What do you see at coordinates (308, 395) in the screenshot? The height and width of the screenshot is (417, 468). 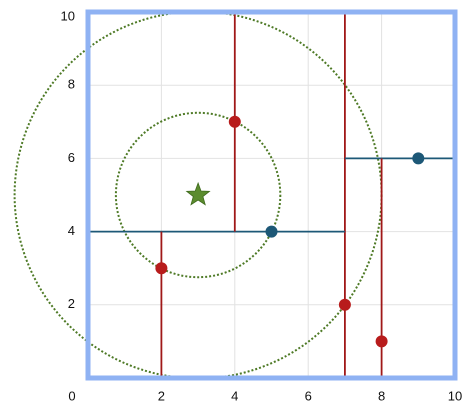 I see `x-tick-label: 6` at bounding box center [308, 395].